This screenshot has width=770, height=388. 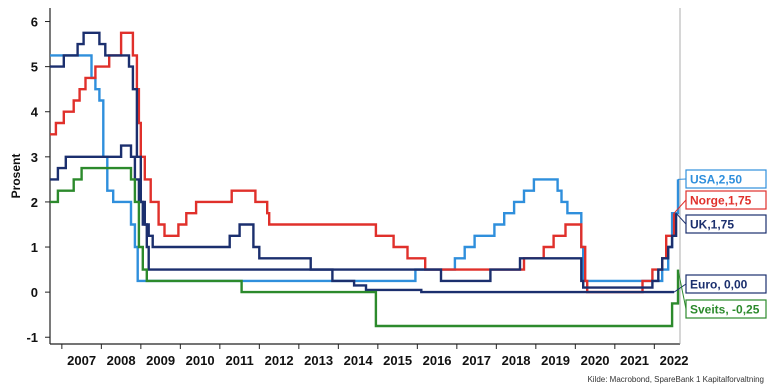 What do you see at coordinates (32, 337) in the screenshot?
I see `y-tick-label: -1` at bounding box center [32, 337].